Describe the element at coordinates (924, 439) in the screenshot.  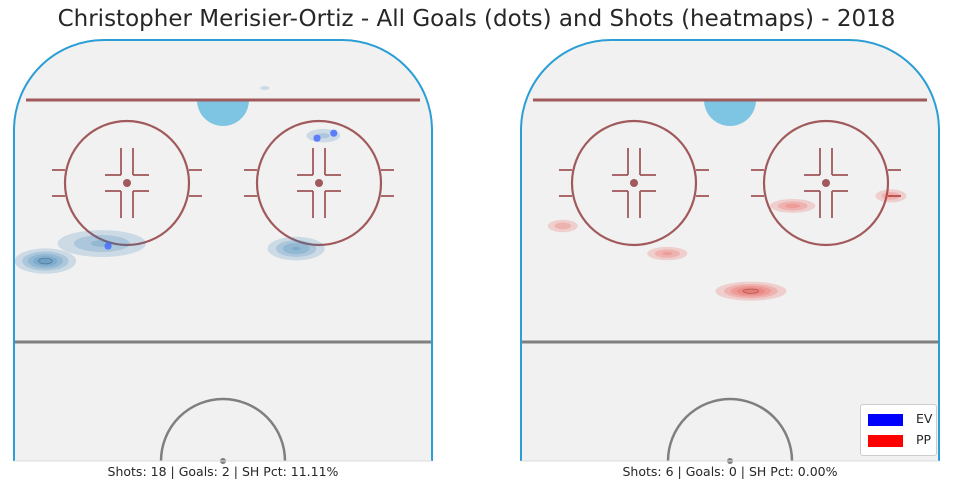
I see `legend-label-pp: PP` at that location.